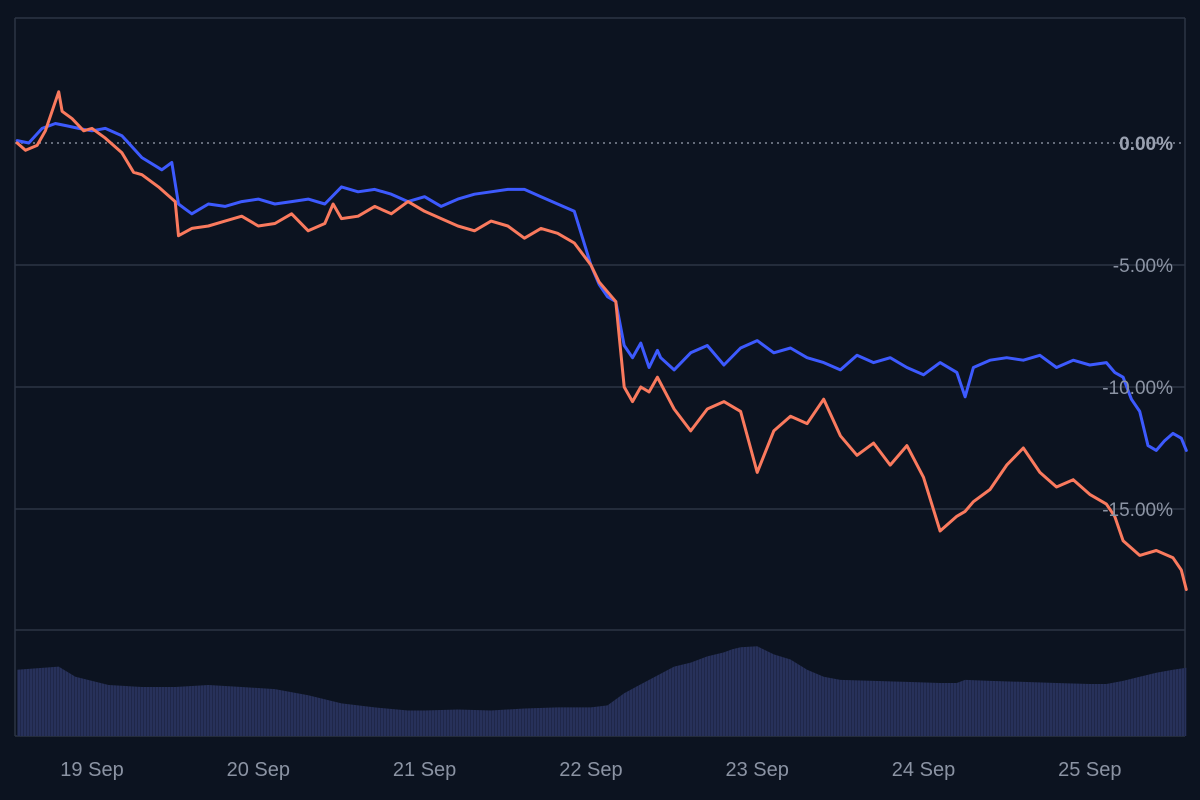 The image size is (1200, 800). I want to click on y-tick-label: -5.00%, so click(1143, 266).